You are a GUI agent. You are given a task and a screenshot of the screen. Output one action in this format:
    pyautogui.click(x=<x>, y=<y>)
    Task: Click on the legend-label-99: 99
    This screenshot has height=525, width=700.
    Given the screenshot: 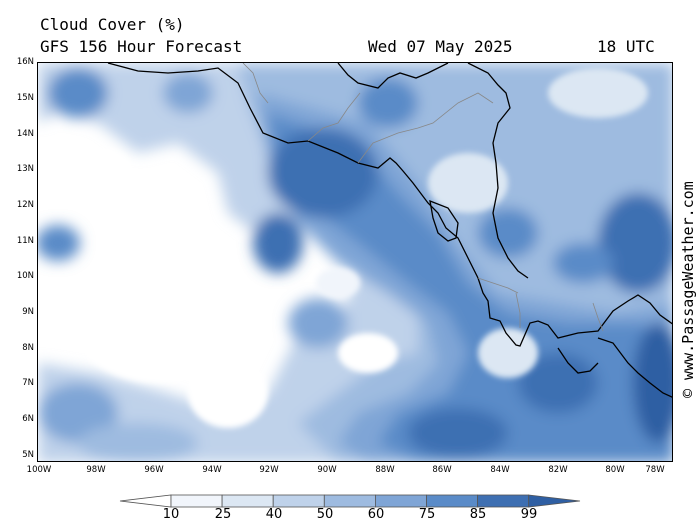 What is the action you would take?
    pyautogui.click(x=529, y=514)
    